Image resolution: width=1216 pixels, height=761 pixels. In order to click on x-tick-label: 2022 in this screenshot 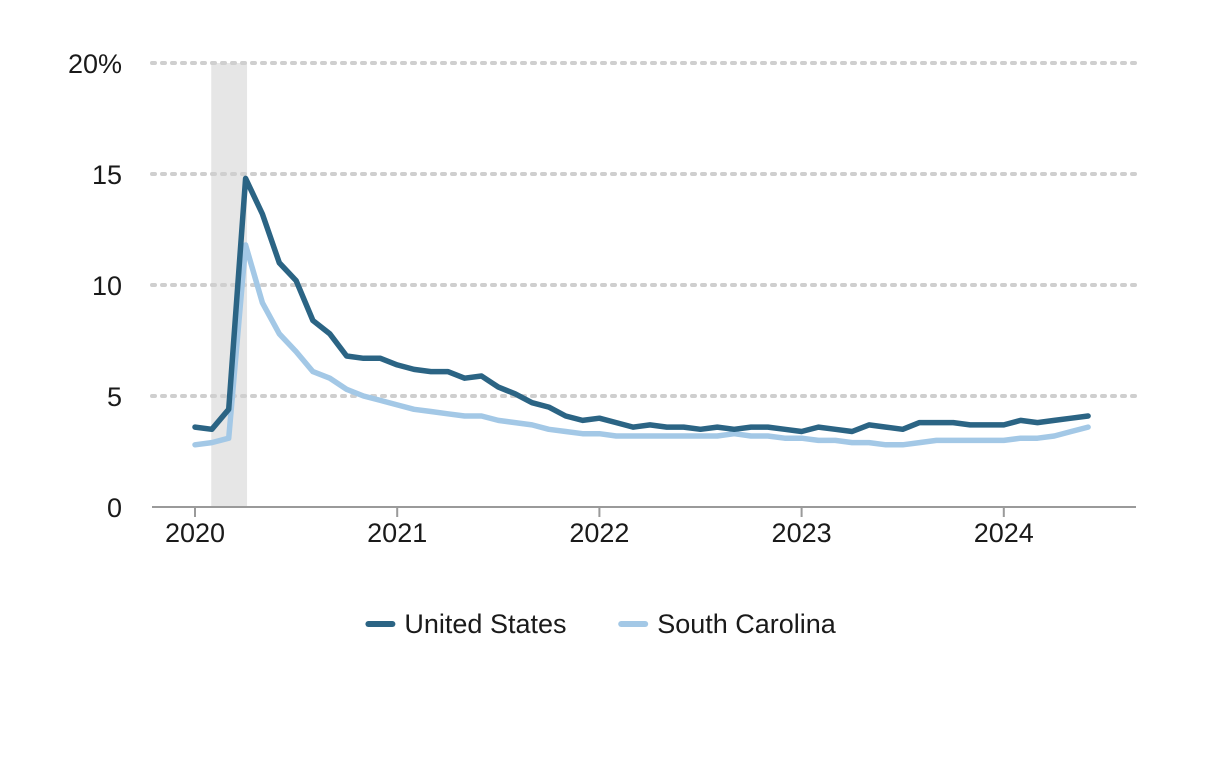, I will do `click(599, 533)`.